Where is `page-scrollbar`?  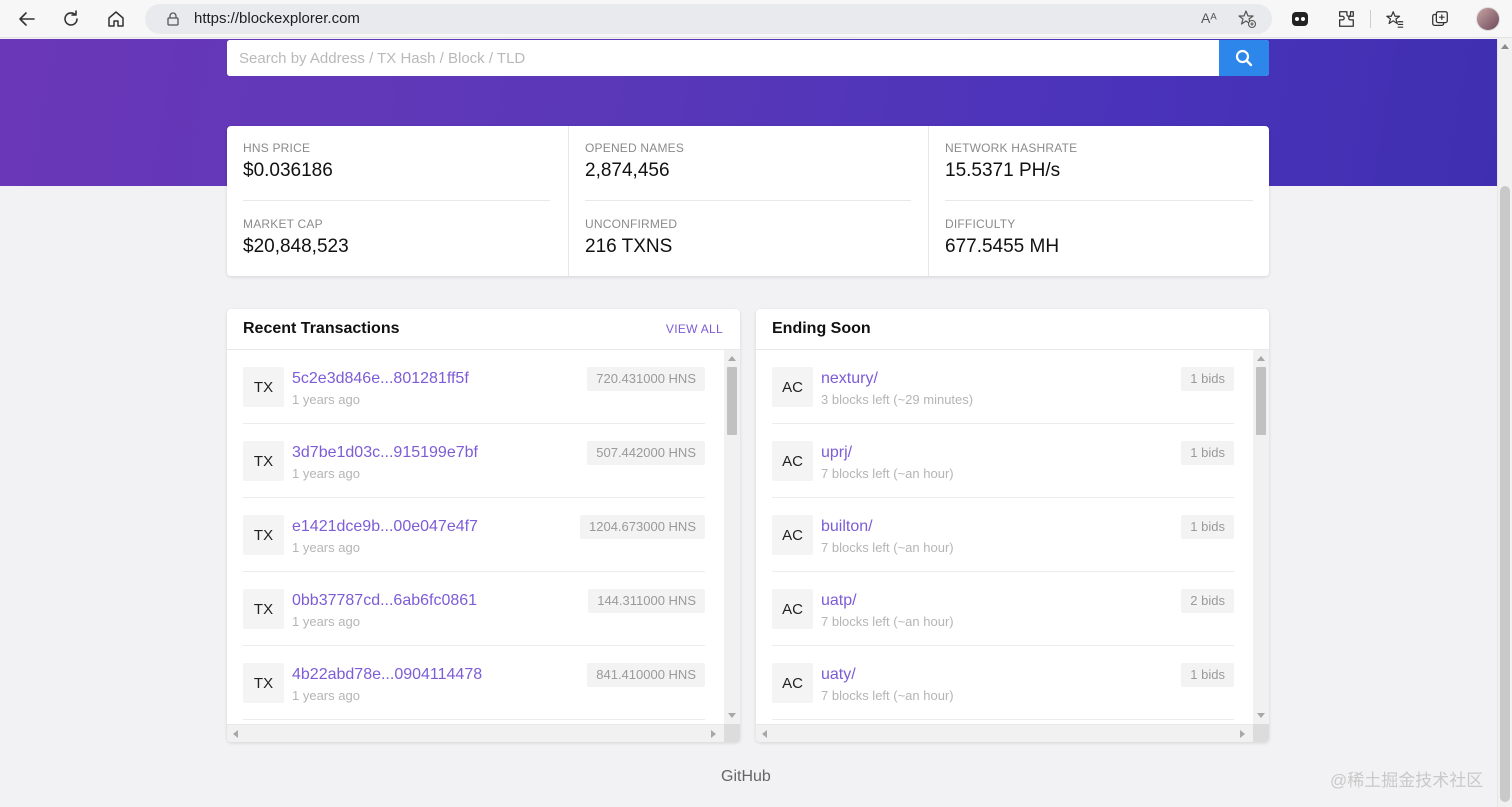 page-scrollbar is located at coordinates (1504, 423).